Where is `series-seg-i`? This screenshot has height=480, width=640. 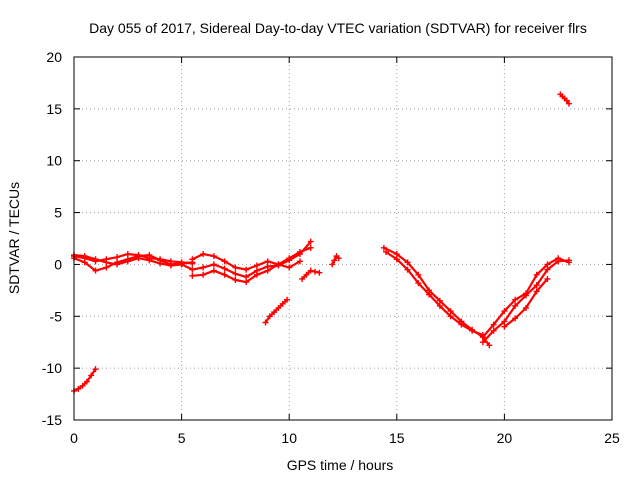 series-seg-i is located at coordinates (564, 99).